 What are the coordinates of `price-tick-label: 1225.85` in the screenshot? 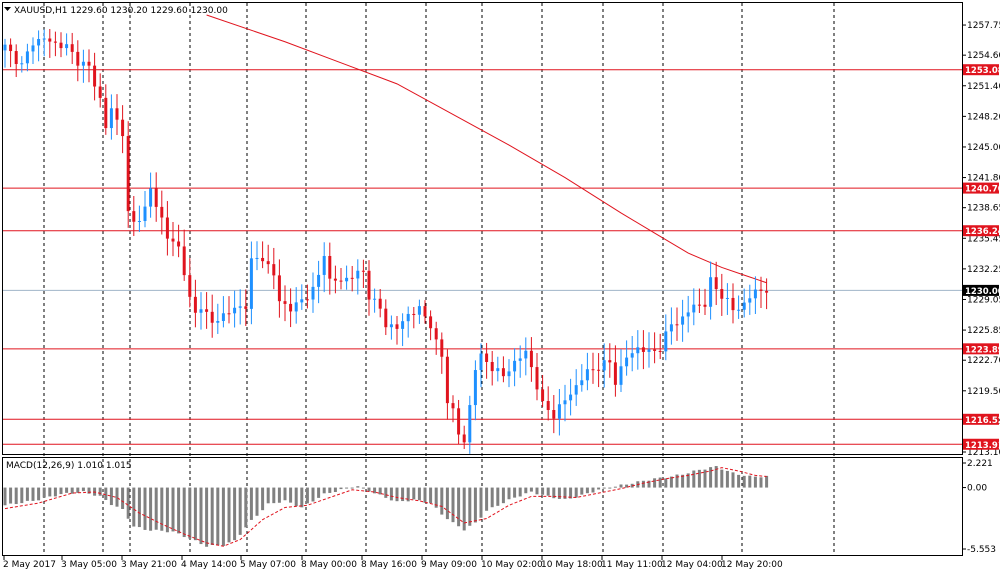 It's located at (983, 331).